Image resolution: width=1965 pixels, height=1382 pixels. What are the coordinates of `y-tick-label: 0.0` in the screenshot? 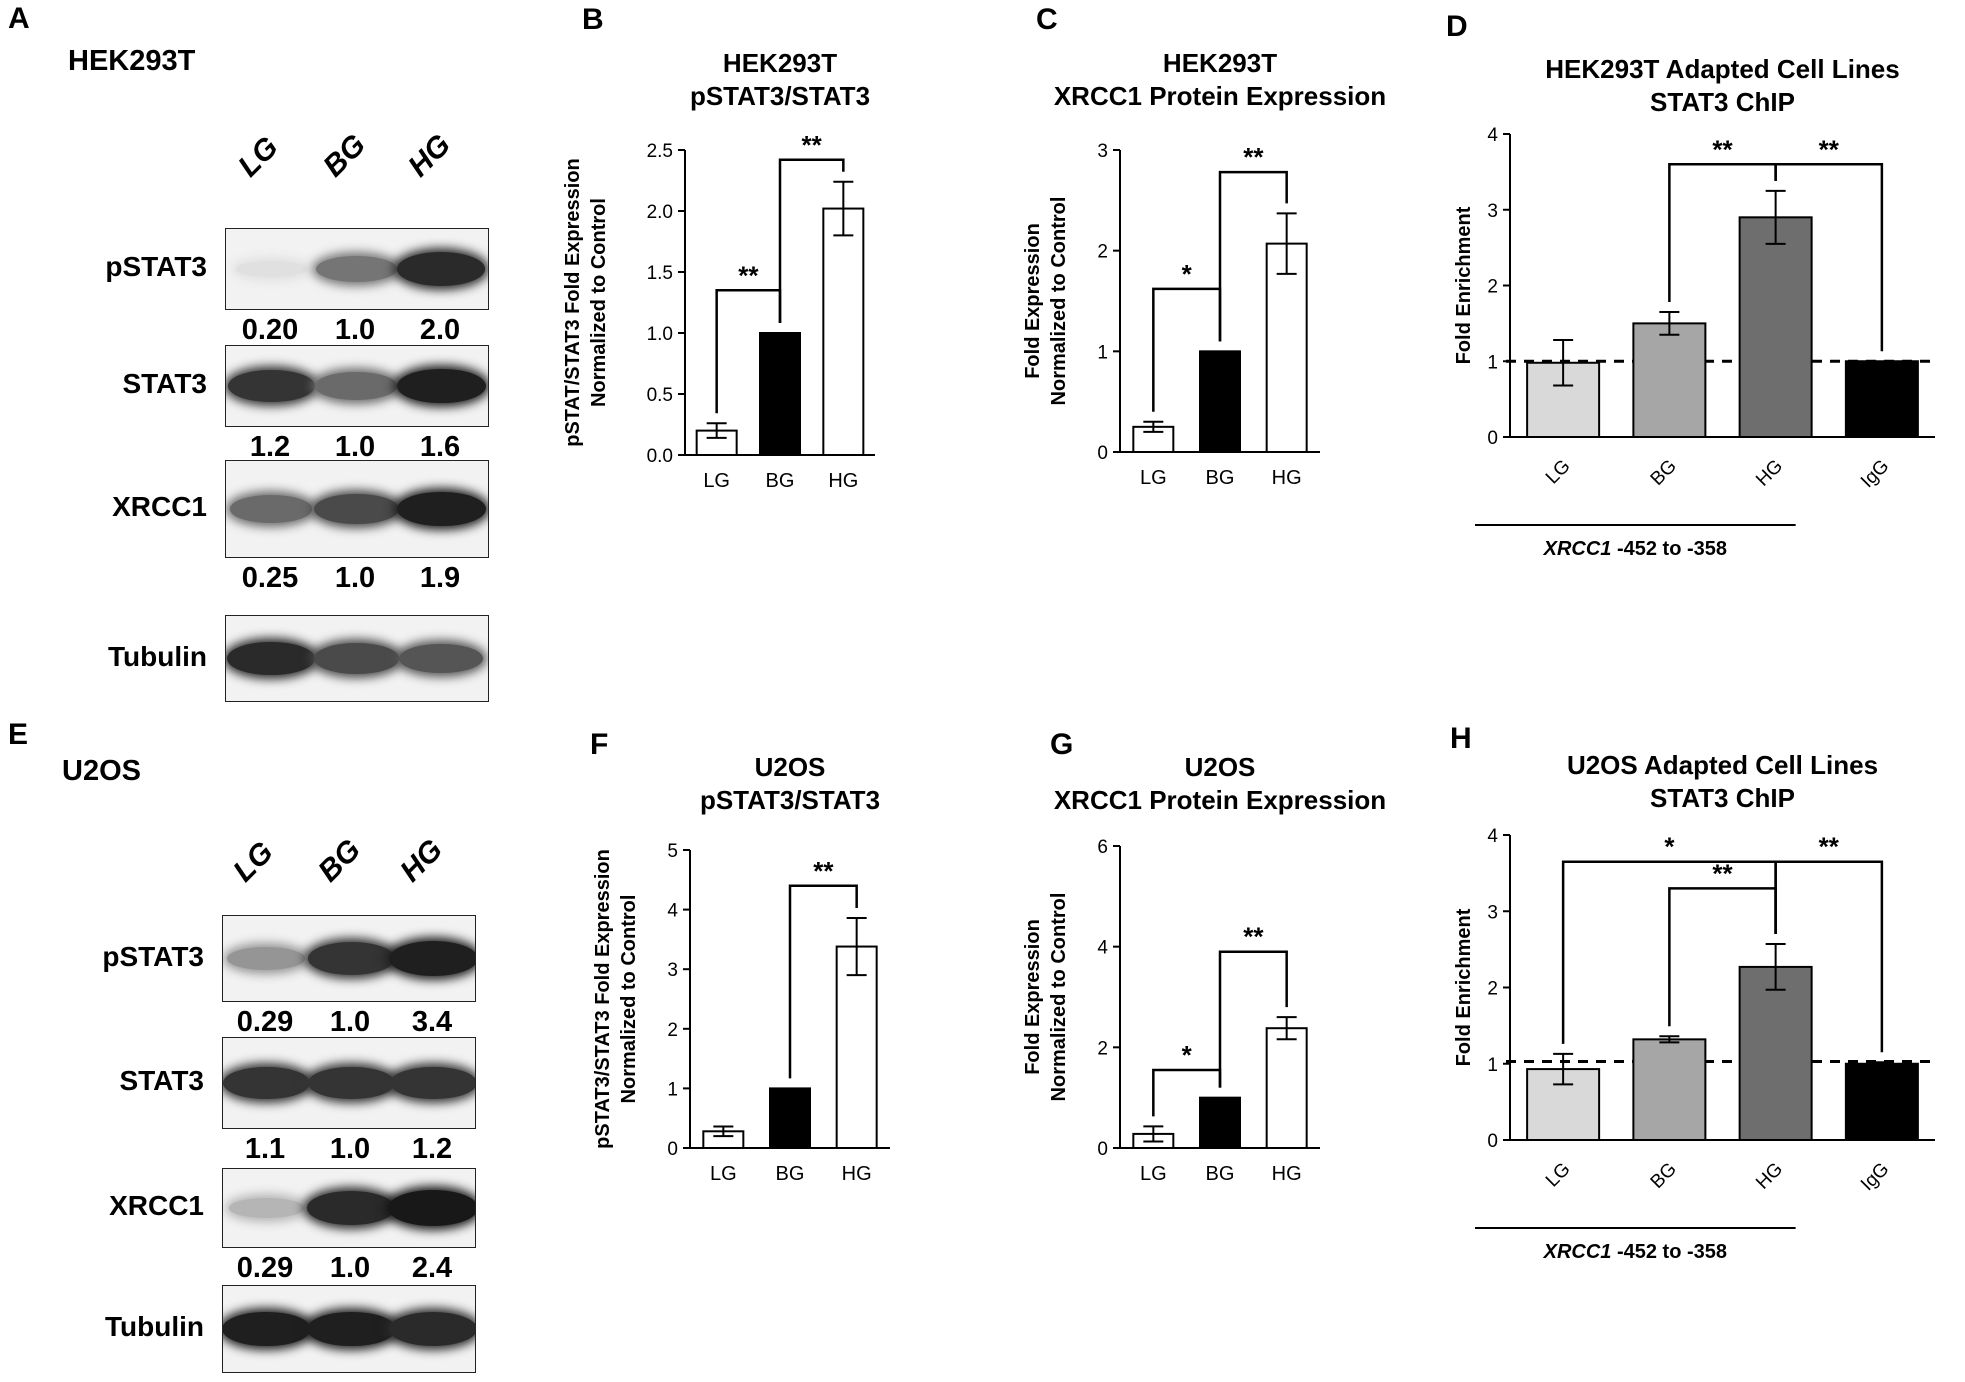 It's located at (660, 456).